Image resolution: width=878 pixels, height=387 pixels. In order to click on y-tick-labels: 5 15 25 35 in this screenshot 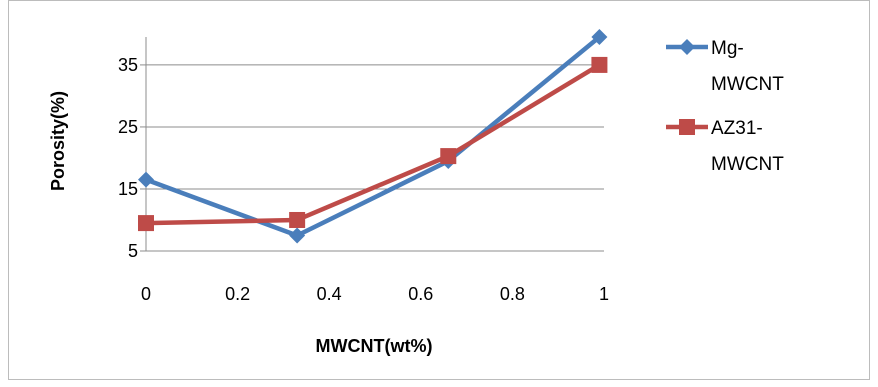, I will do `click(128, 158)`.